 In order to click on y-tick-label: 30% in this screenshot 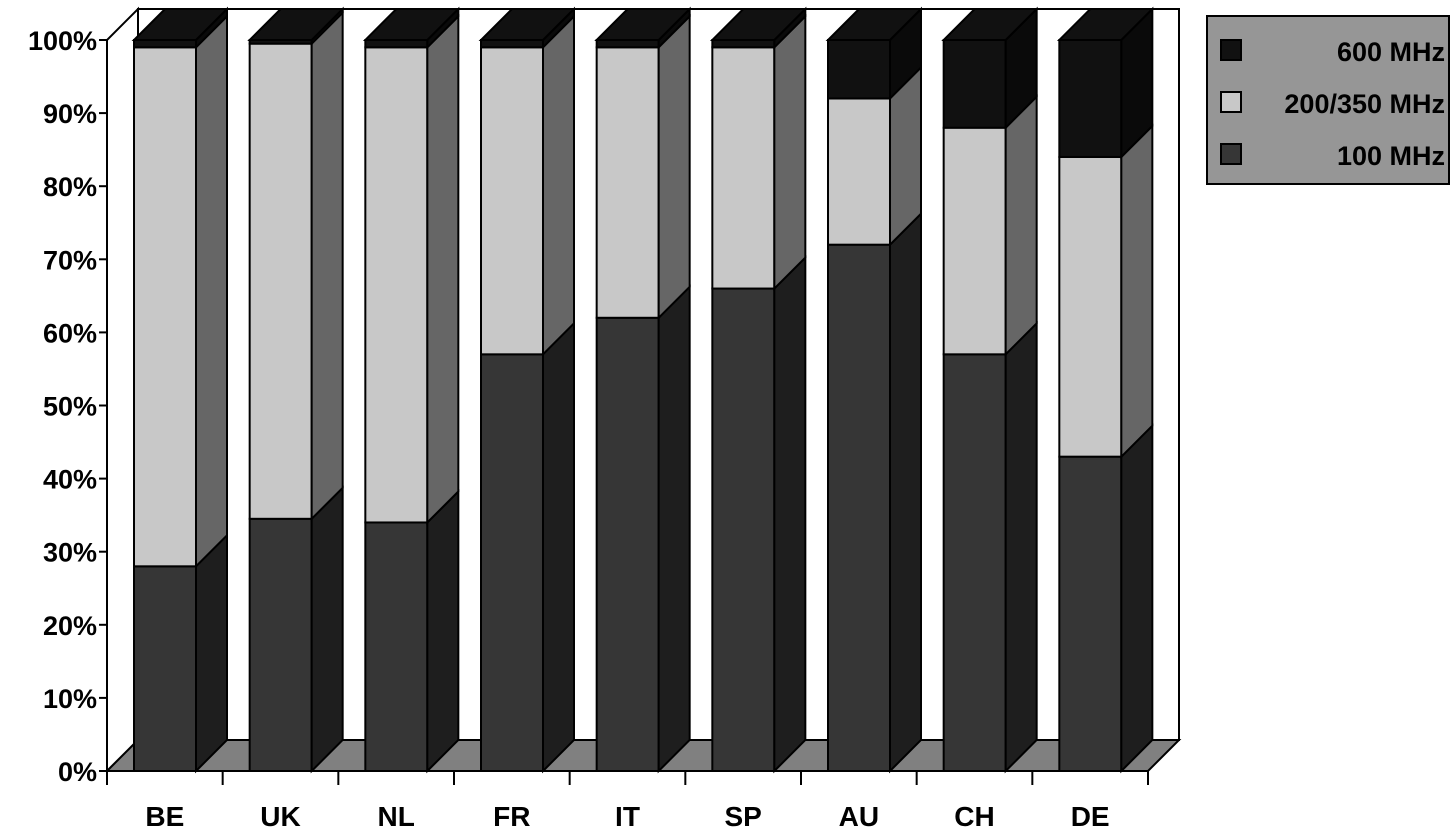, I will do `click(70, 553)`.